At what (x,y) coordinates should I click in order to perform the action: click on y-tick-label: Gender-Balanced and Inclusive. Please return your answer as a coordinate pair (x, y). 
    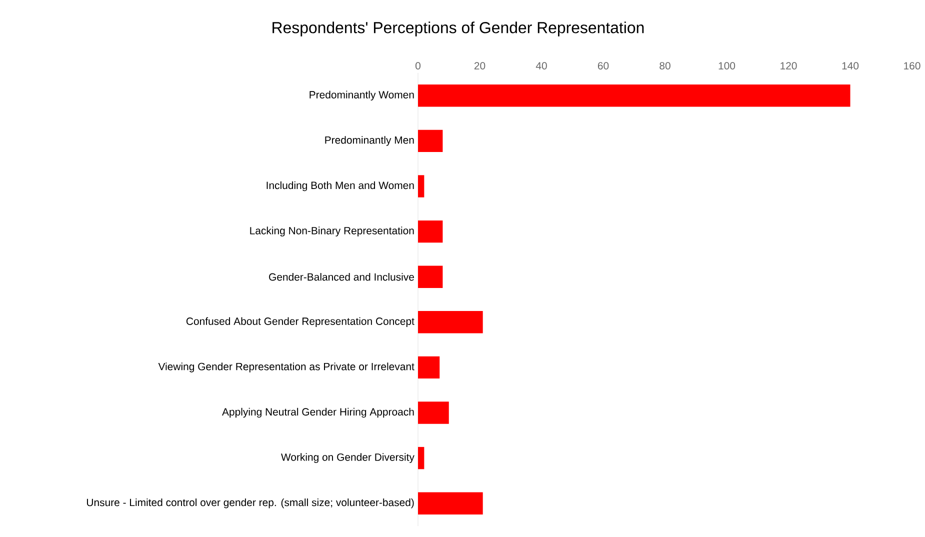
    Looking at the image, I should click on (341, 277).